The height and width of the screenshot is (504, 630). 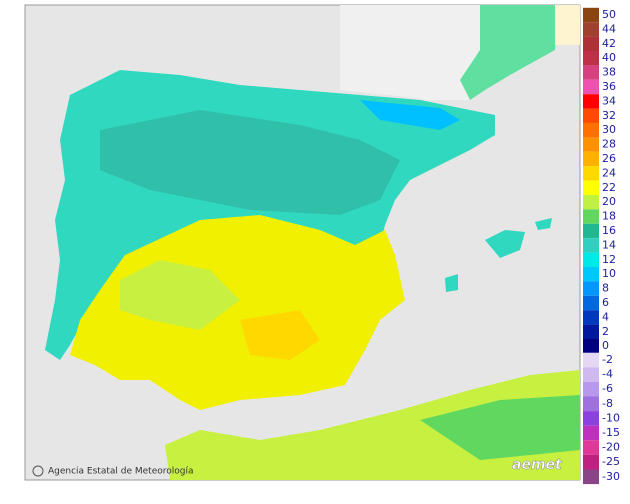 What do you see at coordinates (567, 25) in the screenshot?
I see `corner-land` at bounding box center [567, 25].